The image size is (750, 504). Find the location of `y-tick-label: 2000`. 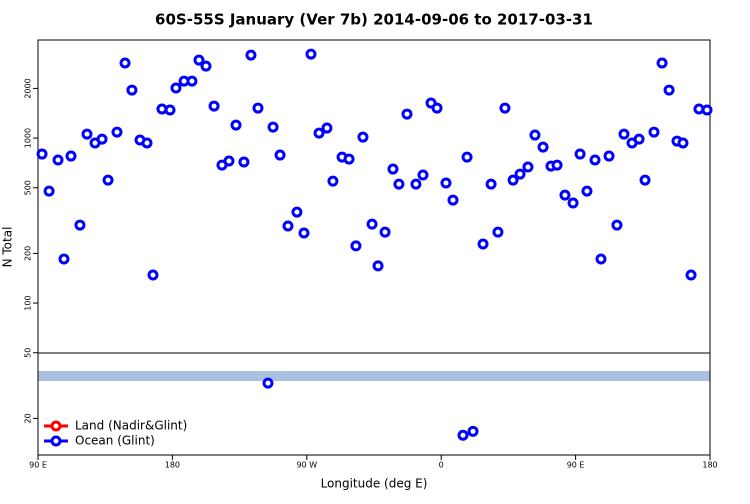

y-tick-label: 2000 is located at coordinates (28, 88).